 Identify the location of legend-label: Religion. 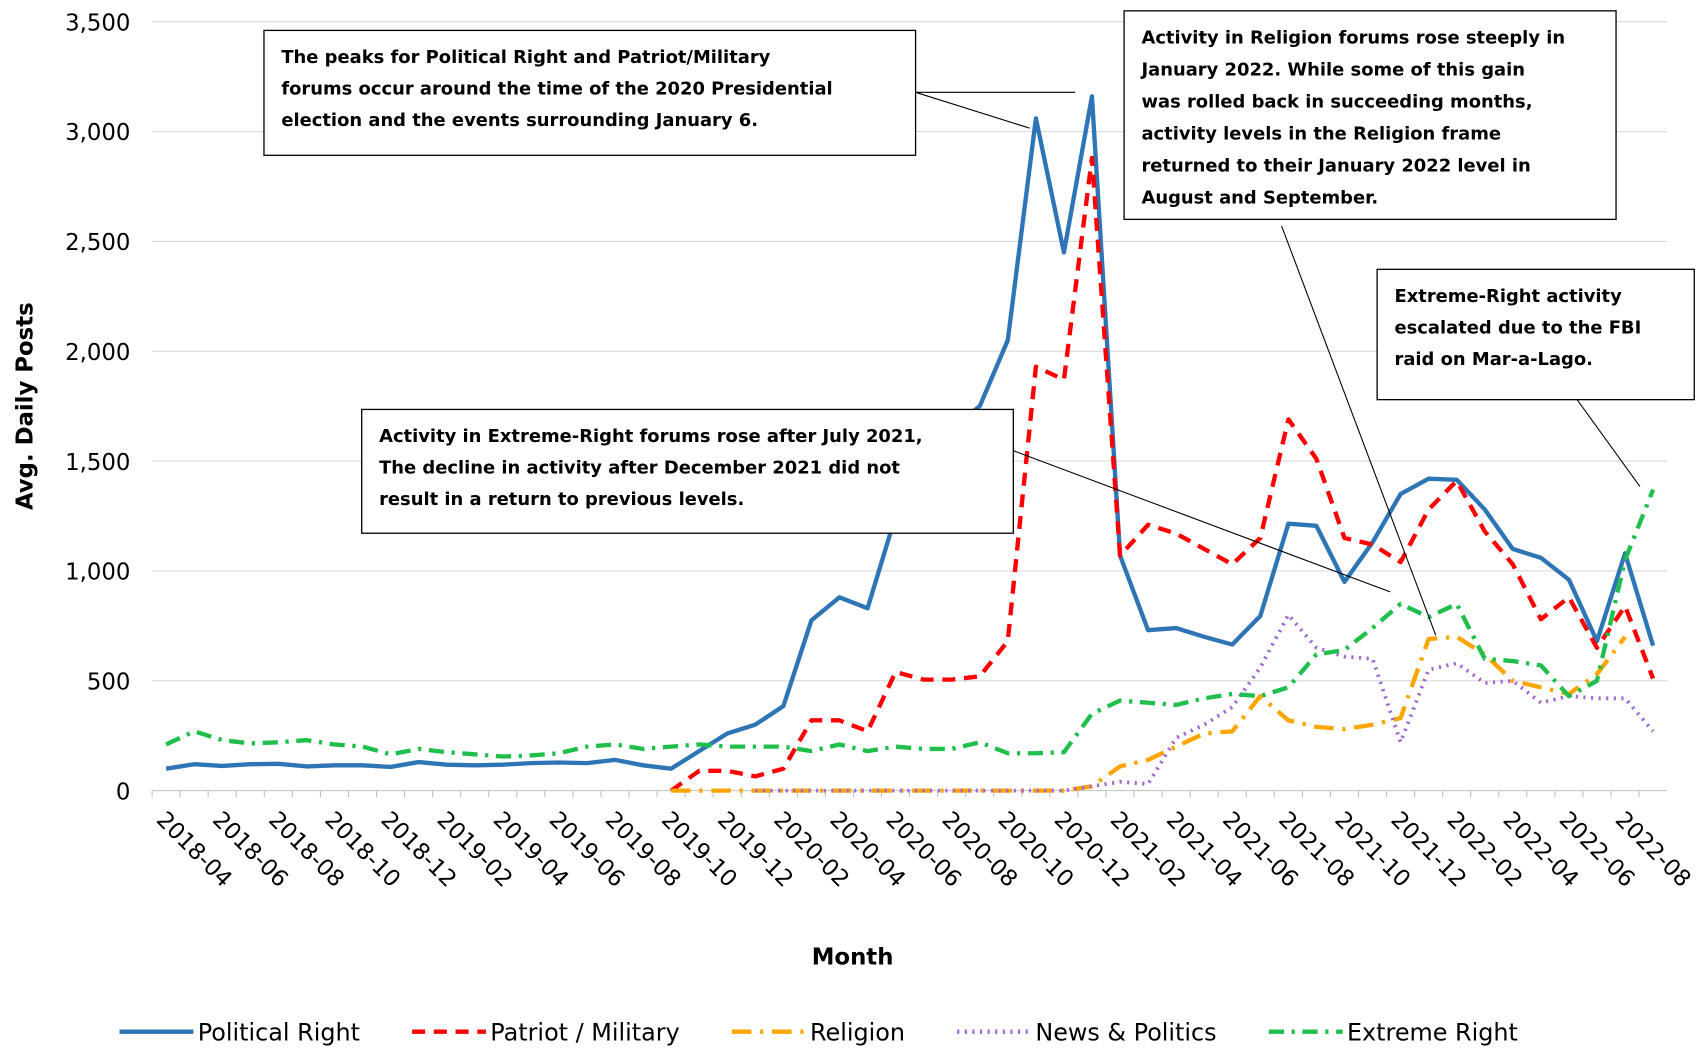
(857, 1032).